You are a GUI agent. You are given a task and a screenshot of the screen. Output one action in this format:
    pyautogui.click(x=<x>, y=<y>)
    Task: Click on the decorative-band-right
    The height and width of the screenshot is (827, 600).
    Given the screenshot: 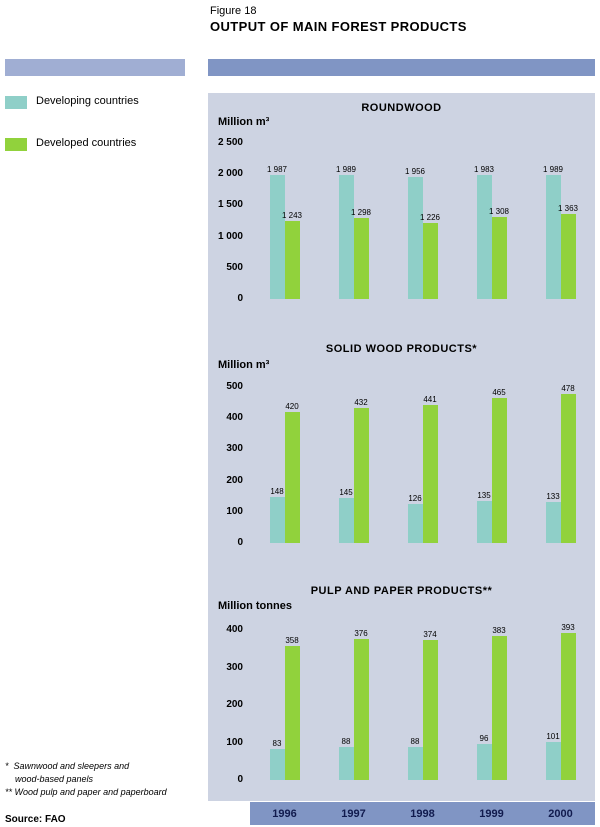 What is the action you would take?
    pyautogui.click(x=401, y=67)
    